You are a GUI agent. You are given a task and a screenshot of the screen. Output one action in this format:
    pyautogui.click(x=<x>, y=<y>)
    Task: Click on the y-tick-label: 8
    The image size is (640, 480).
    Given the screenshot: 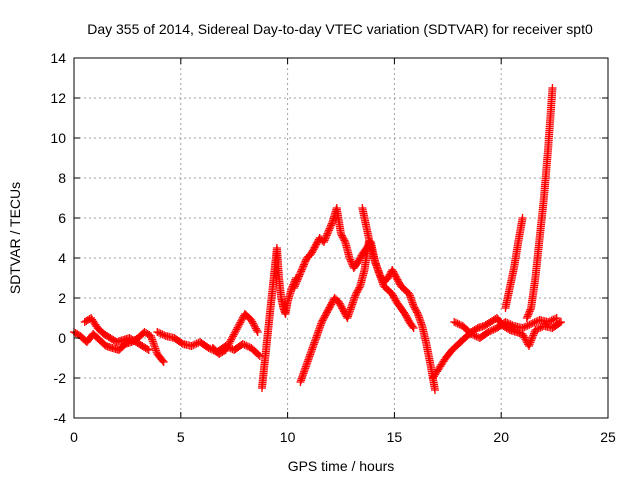 What is the action you would take?
    pyautogui.click(x=62, y=178)
    